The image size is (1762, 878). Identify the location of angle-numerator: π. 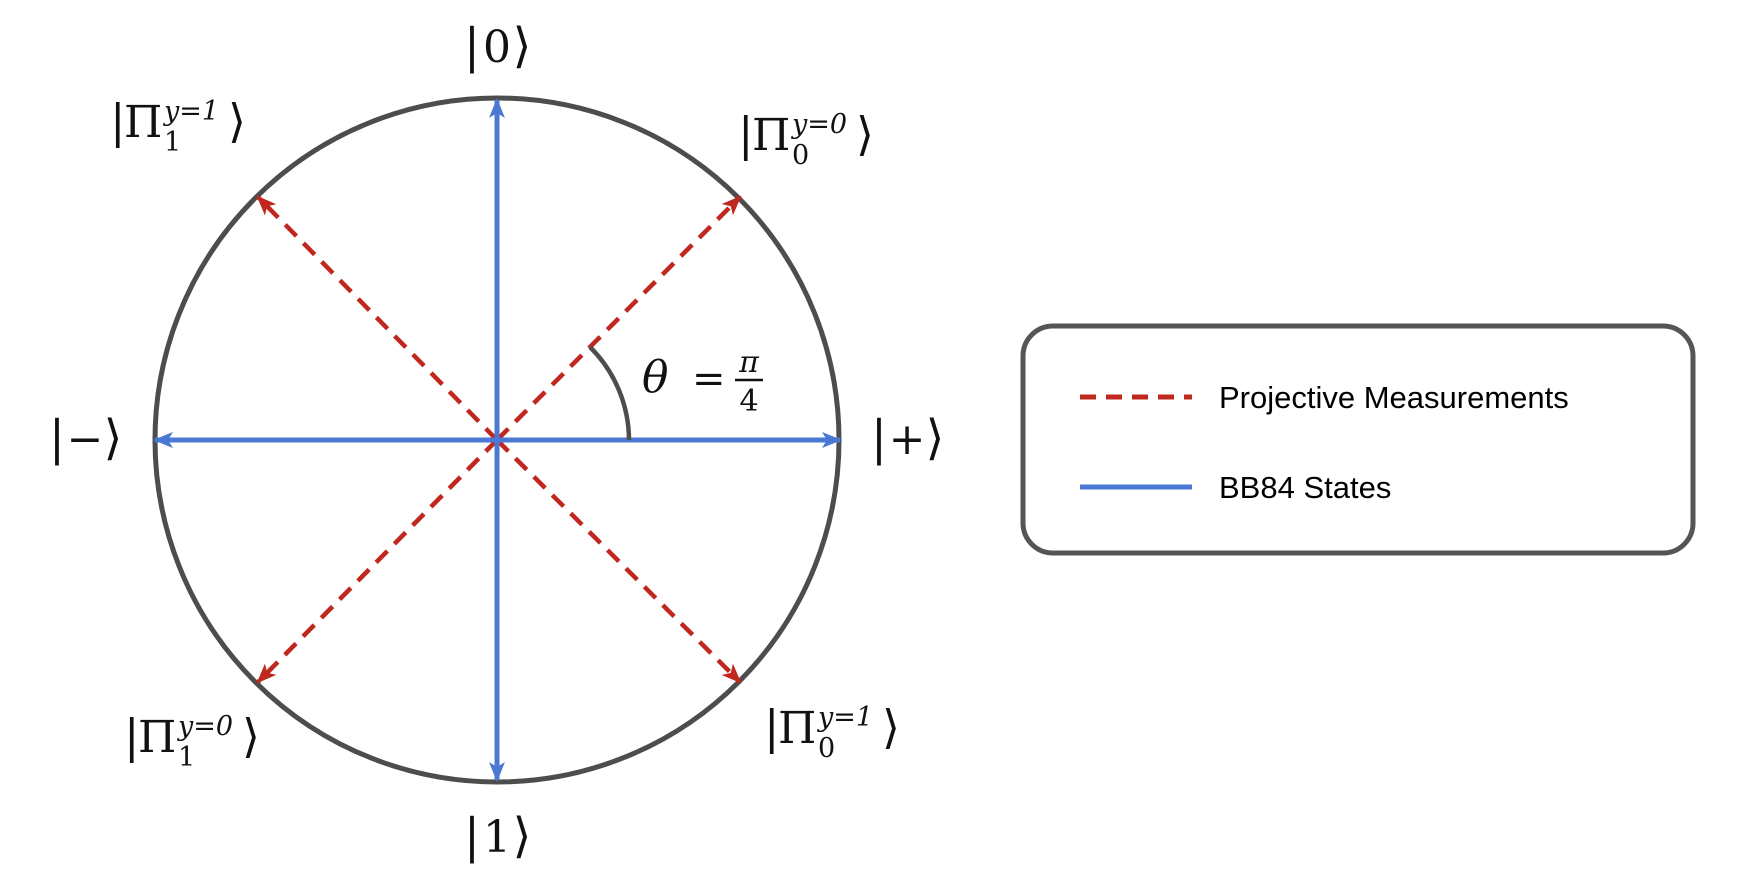
(749, 362).